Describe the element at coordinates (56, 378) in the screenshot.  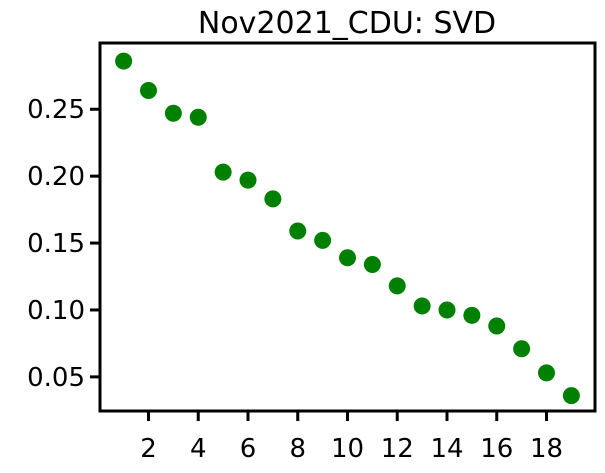
I see `y-tick-label: 0.05` at that location.